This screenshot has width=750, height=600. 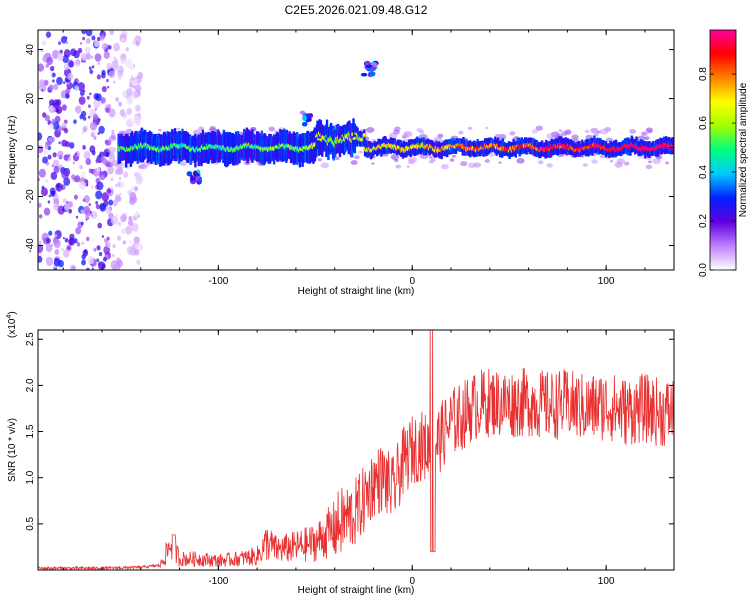 I want to click on snr-xlabel: Height of straight line (km), so click(x=356, y=590).